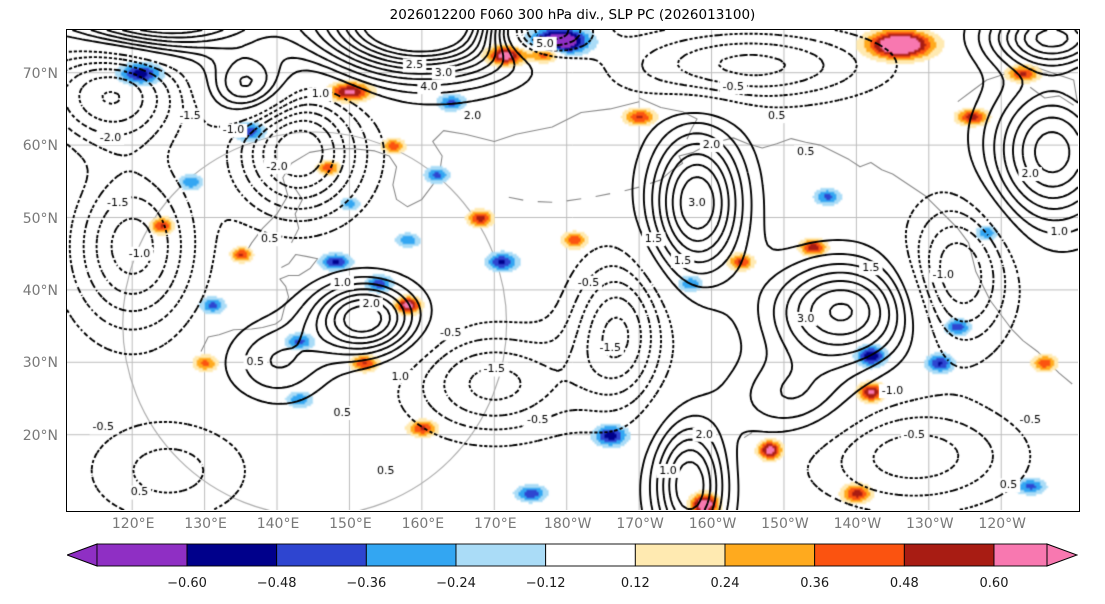 The width and height of the screenshot is (1105, 604). Describe the element at coordinates (567, 524) in the screenshot. I see `x-tick-label: 180°W` at that location.